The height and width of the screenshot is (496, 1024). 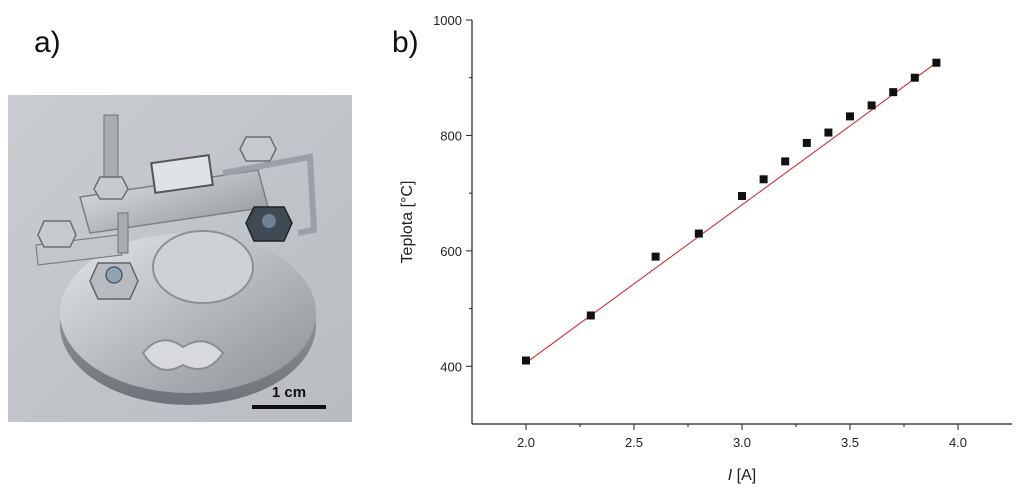 I want to click on y-tick-label: 400, so click(x=451, y=366).